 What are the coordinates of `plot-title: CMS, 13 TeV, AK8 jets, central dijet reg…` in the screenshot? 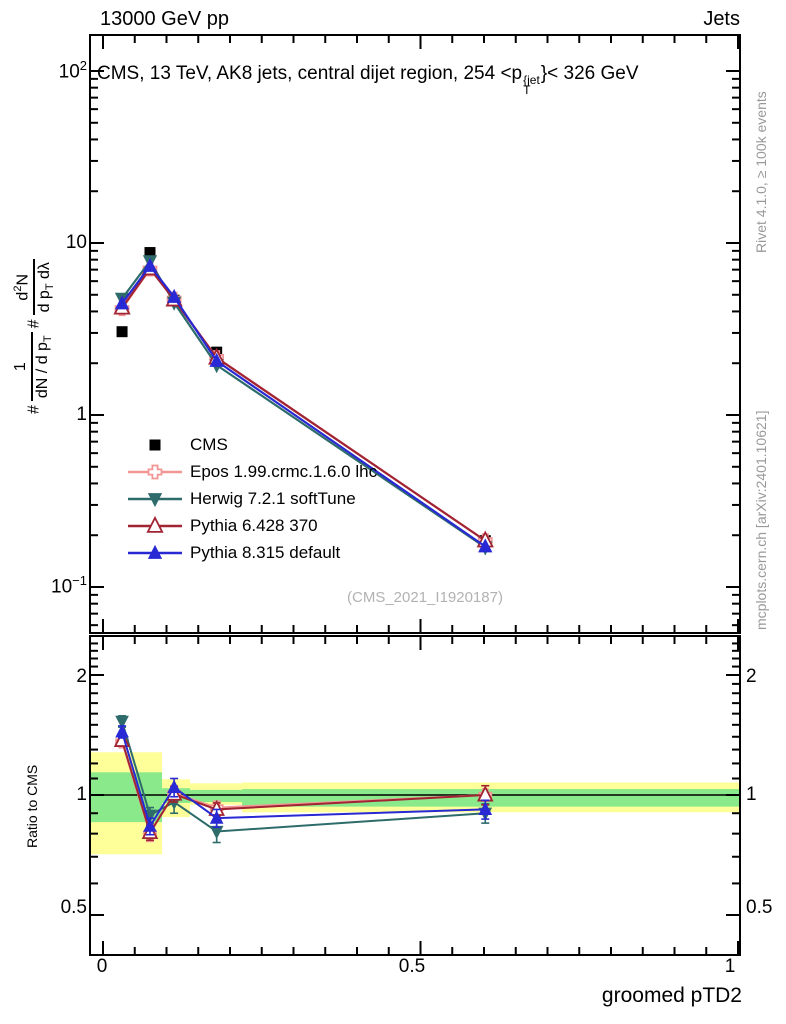 It's located at (368, 80).